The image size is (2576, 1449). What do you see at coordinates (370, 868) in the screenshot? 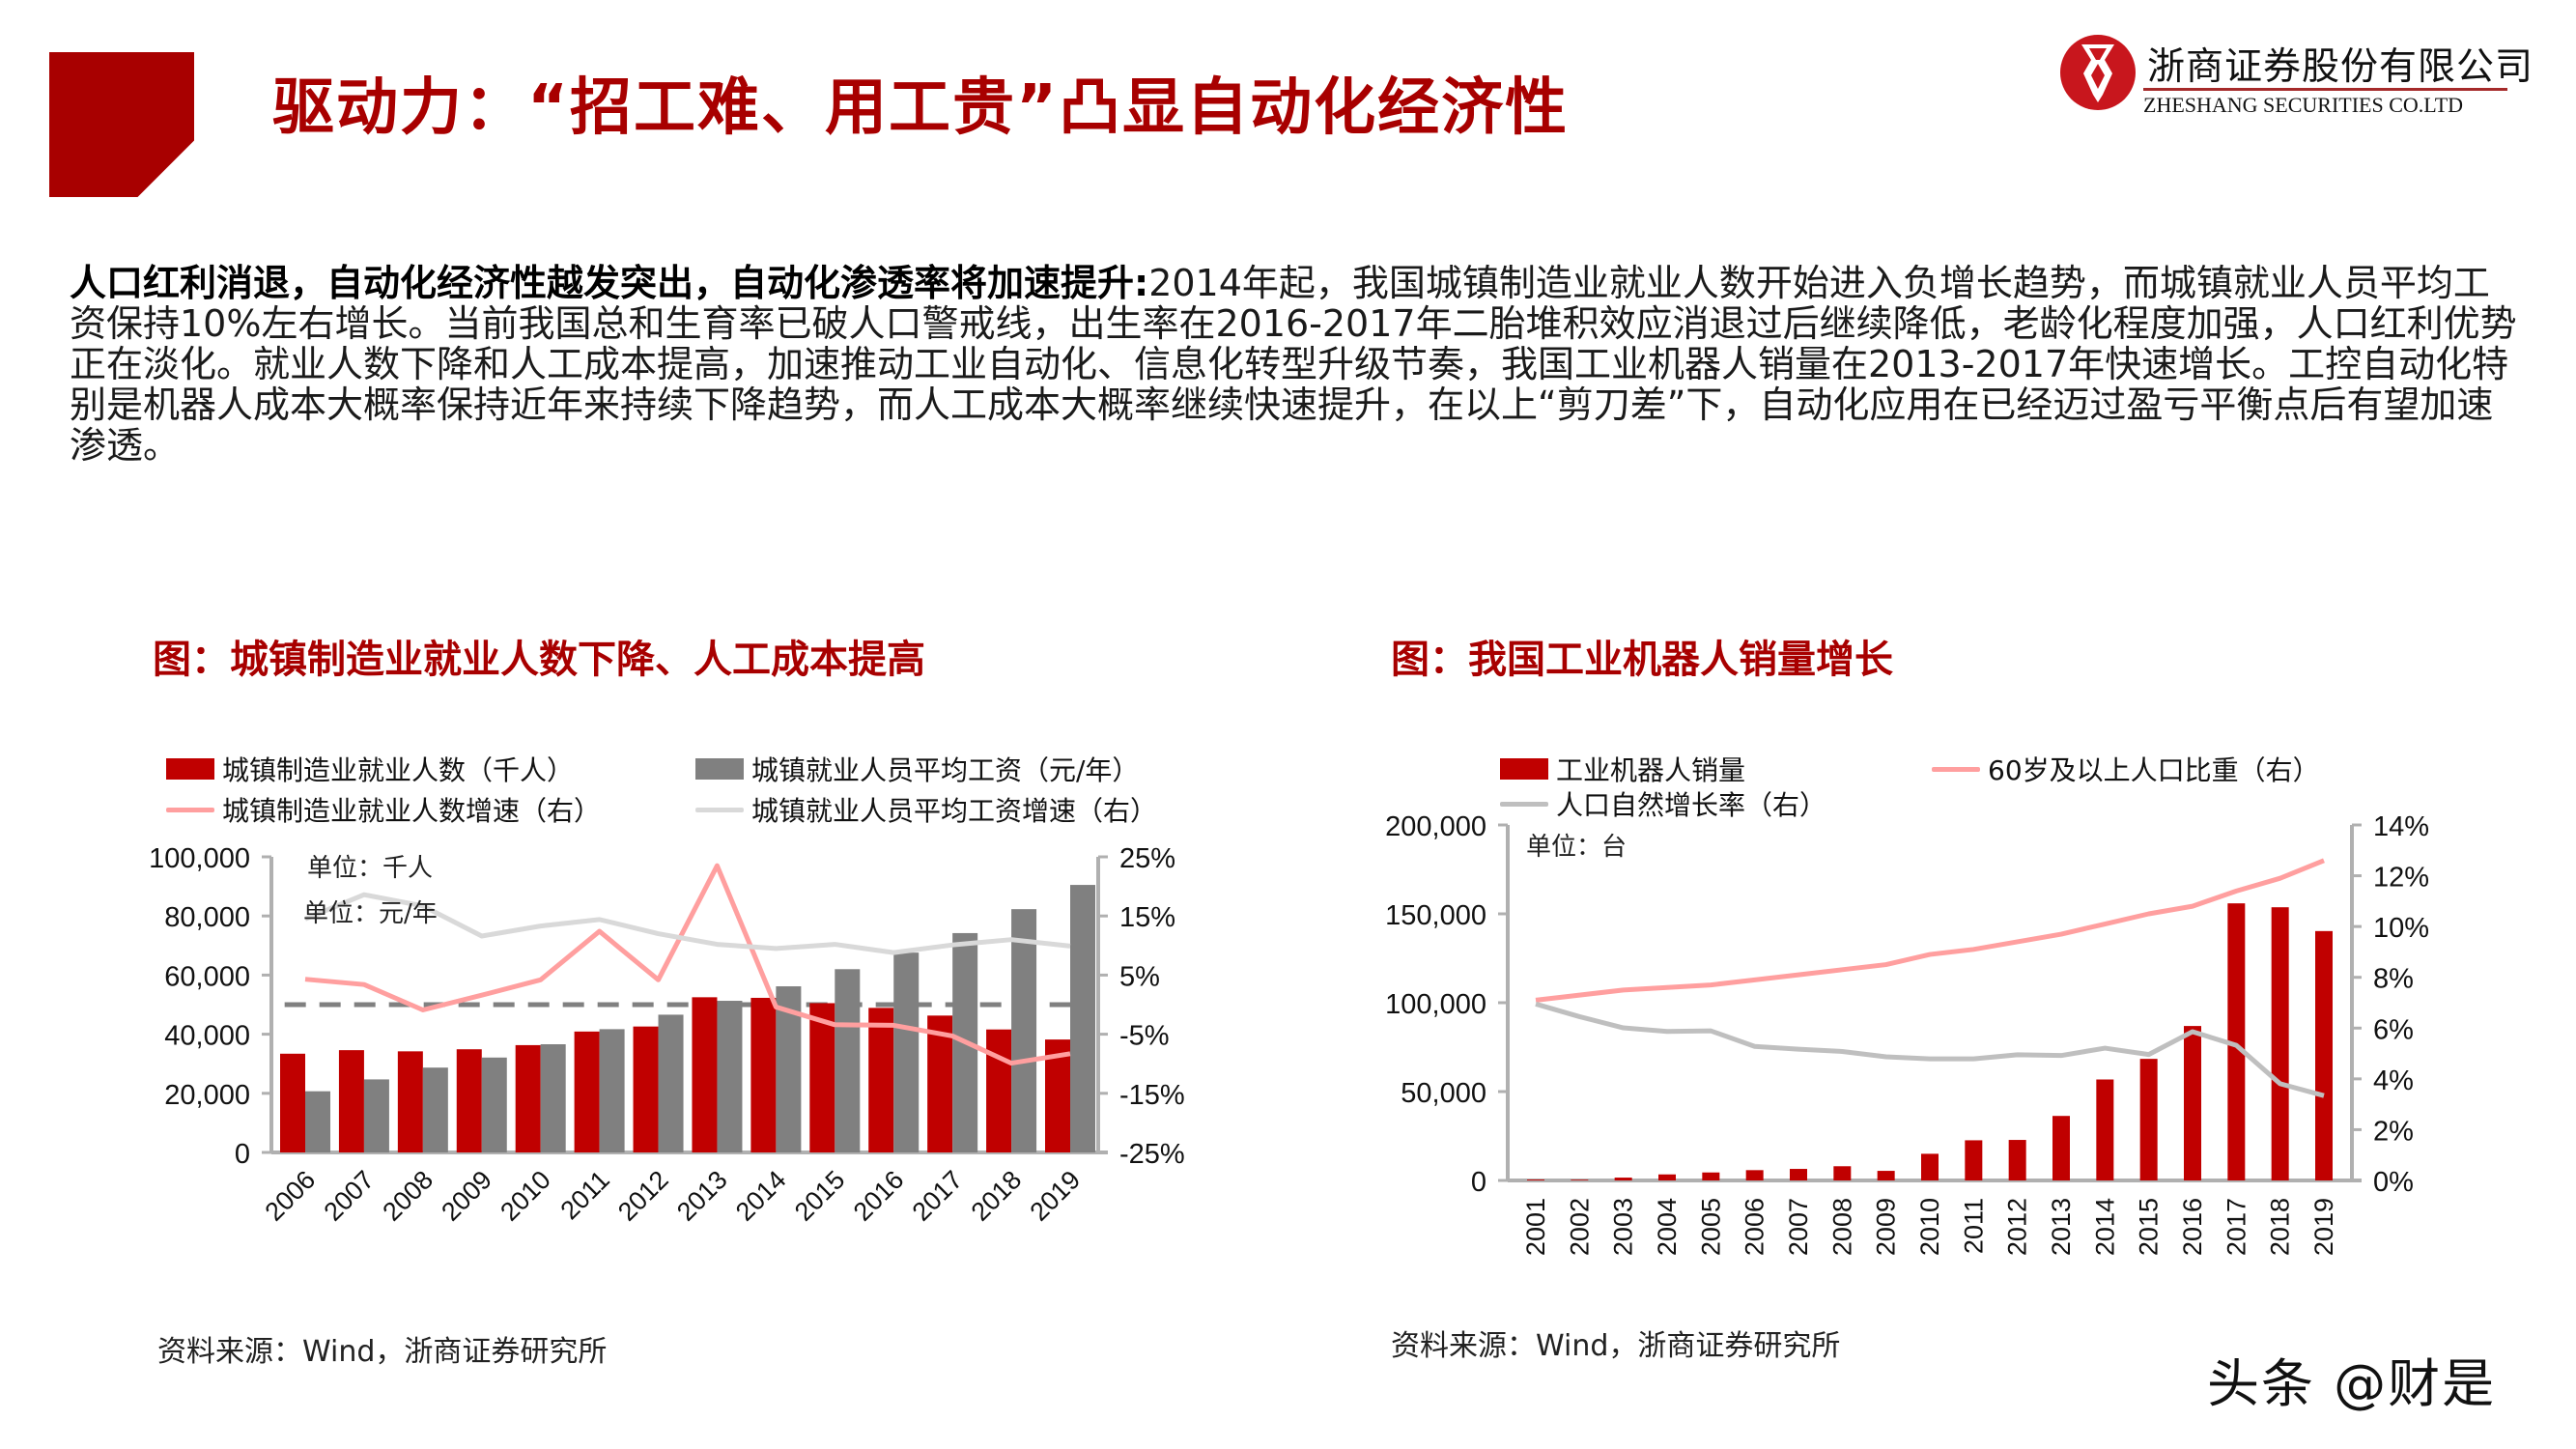
I see `chart1-unit-people: 单位：千人` at bounding box center [370, 868].